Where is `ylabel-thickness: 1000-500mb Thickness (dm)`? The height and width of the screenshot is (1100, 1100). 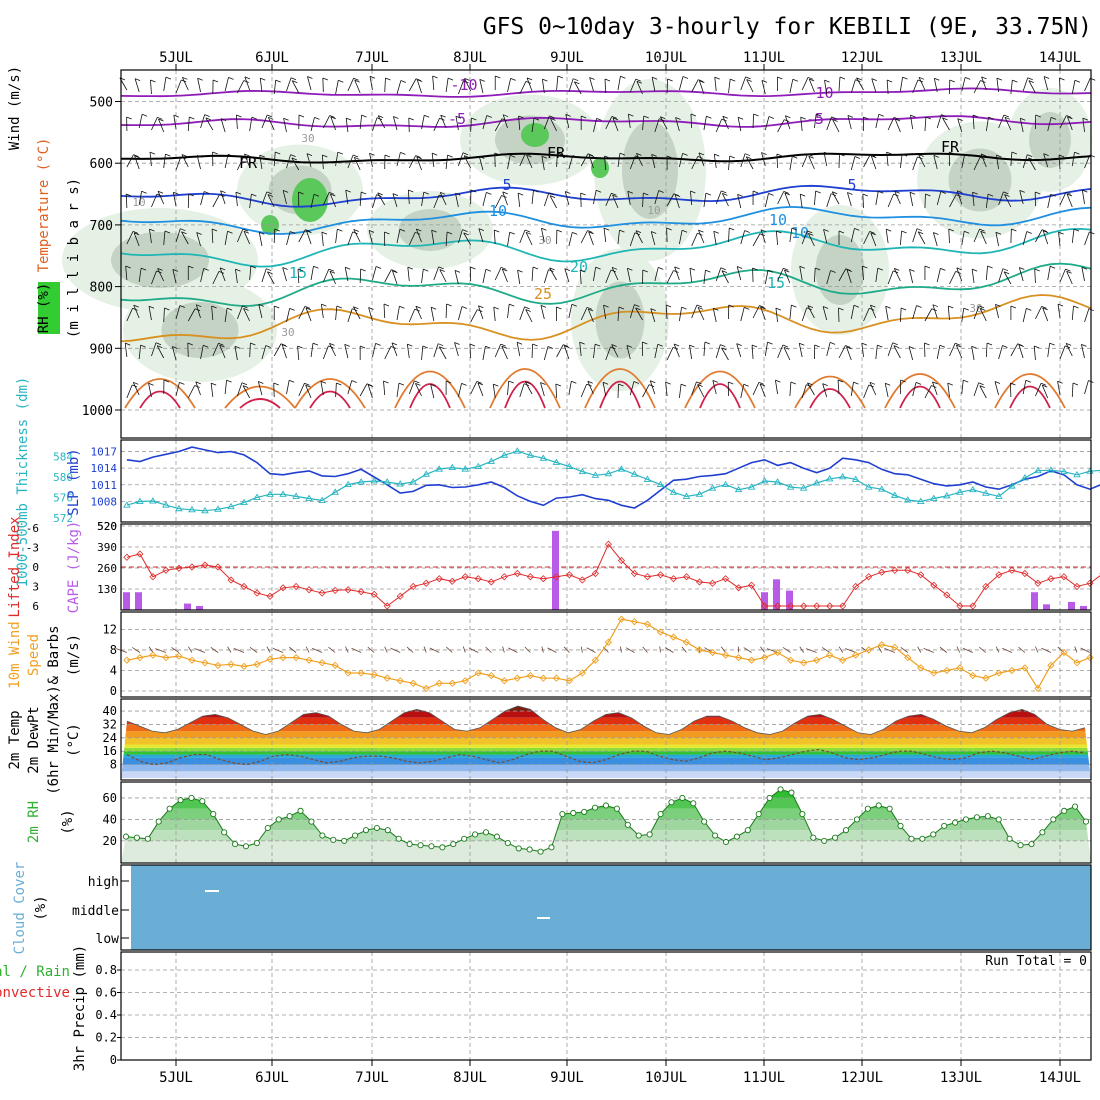 ylabel-thickness: 1000-500mb Thickness (dm) is located at coordinates (23, 482).